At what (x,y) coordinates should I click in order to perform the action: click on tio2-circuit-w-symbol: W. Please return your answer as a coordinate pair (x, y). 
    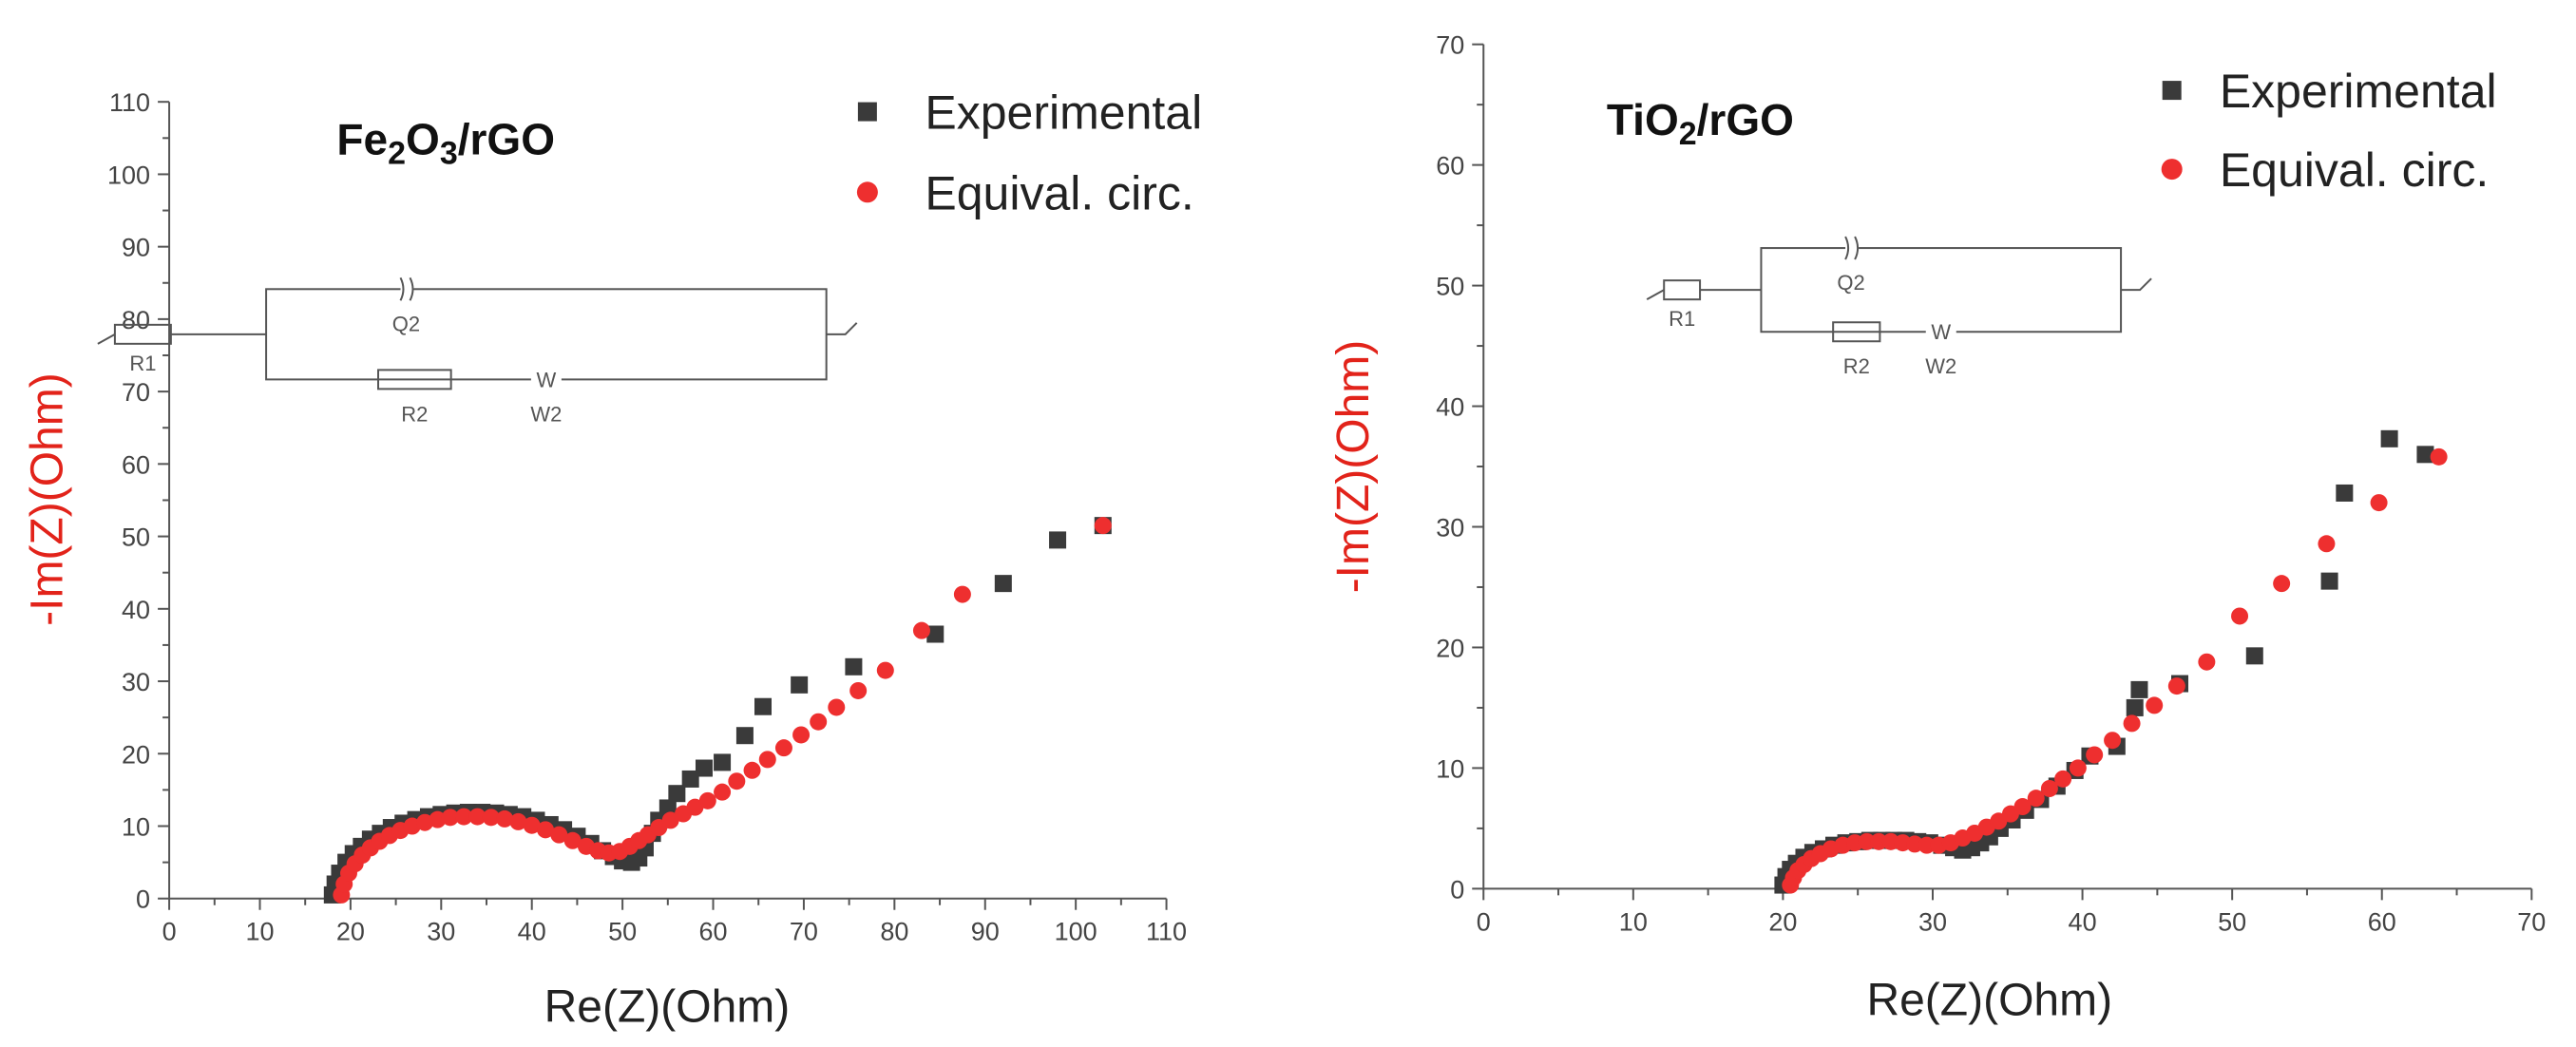
    Looking at the image, I should click on (1941, 332).